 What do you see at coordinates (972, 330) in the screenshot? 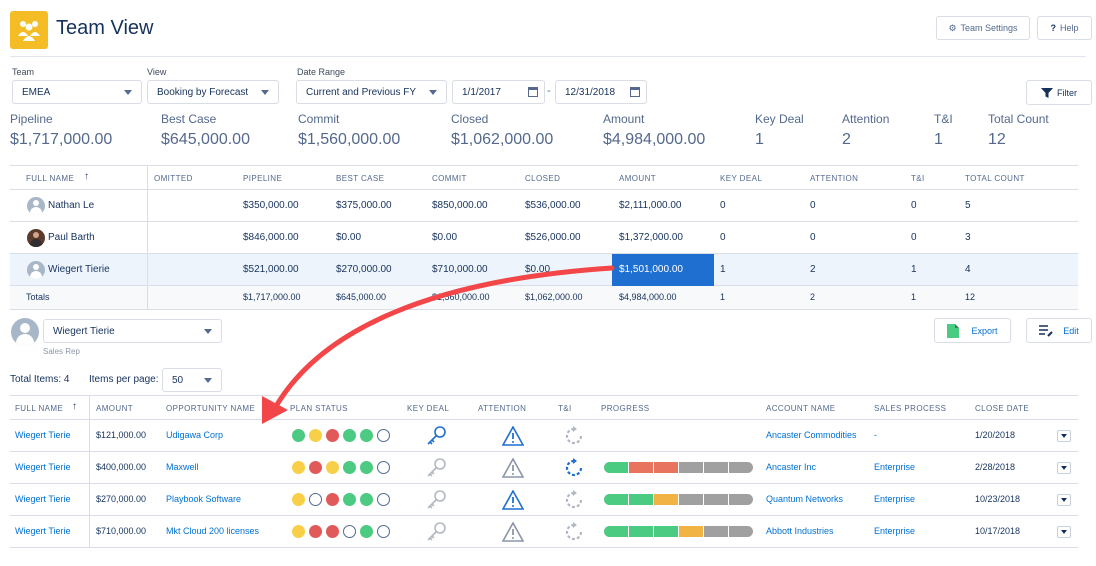
I see `export-button: Export` at bounding box center [972, 330].